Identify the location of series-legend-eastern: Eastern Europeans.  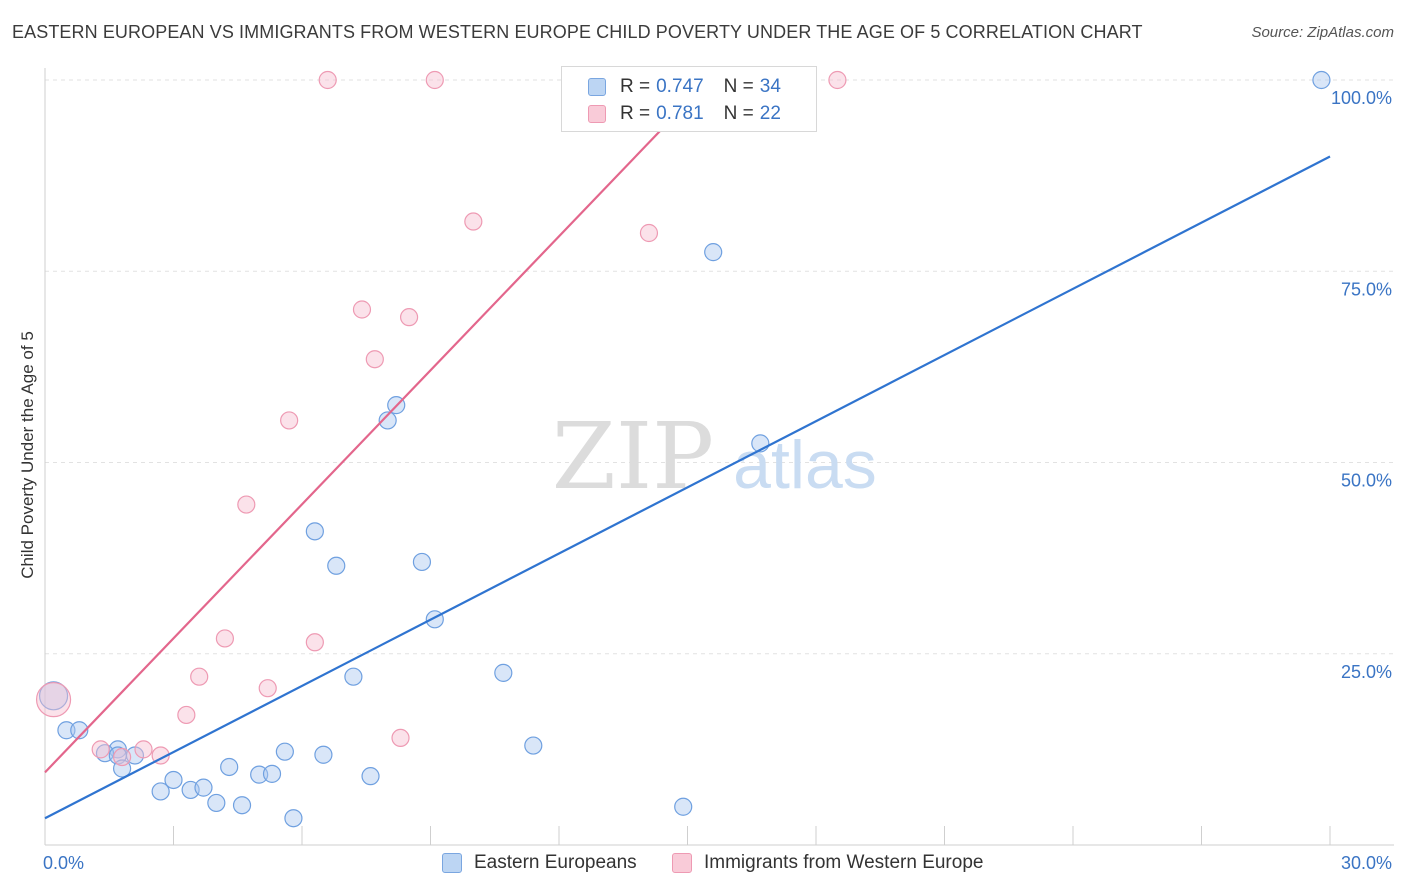
(539, 863).